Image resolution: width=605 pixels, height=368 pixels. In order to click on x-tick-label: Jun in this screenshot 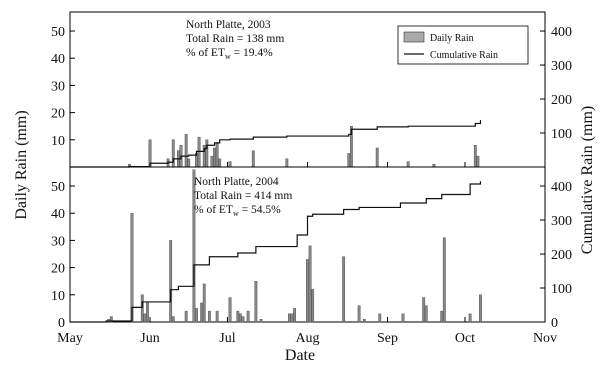, I will do `click(149, 338)`.